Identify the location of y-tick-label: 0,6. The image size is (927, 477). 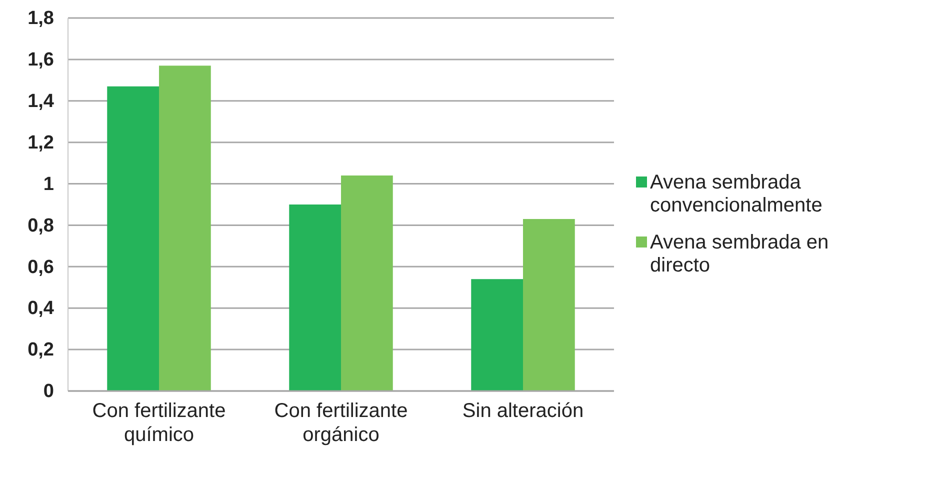
(41, 267).